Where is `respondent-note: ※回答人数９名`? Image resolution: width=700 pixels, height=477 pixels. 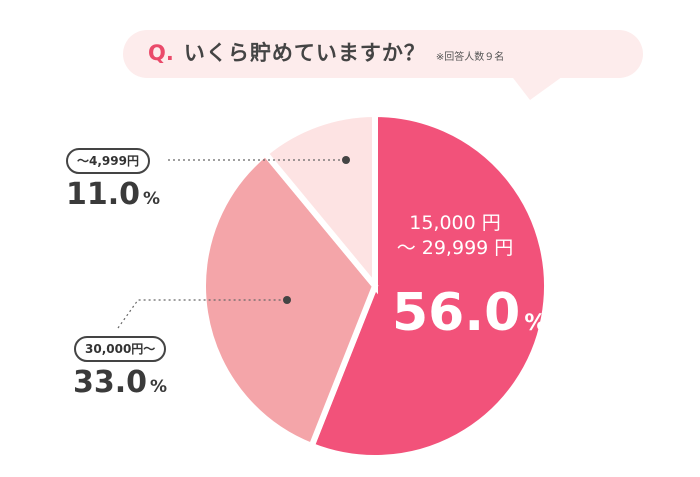 respondent-note: ※回答人数９名 is located at coordinates (470, 57).